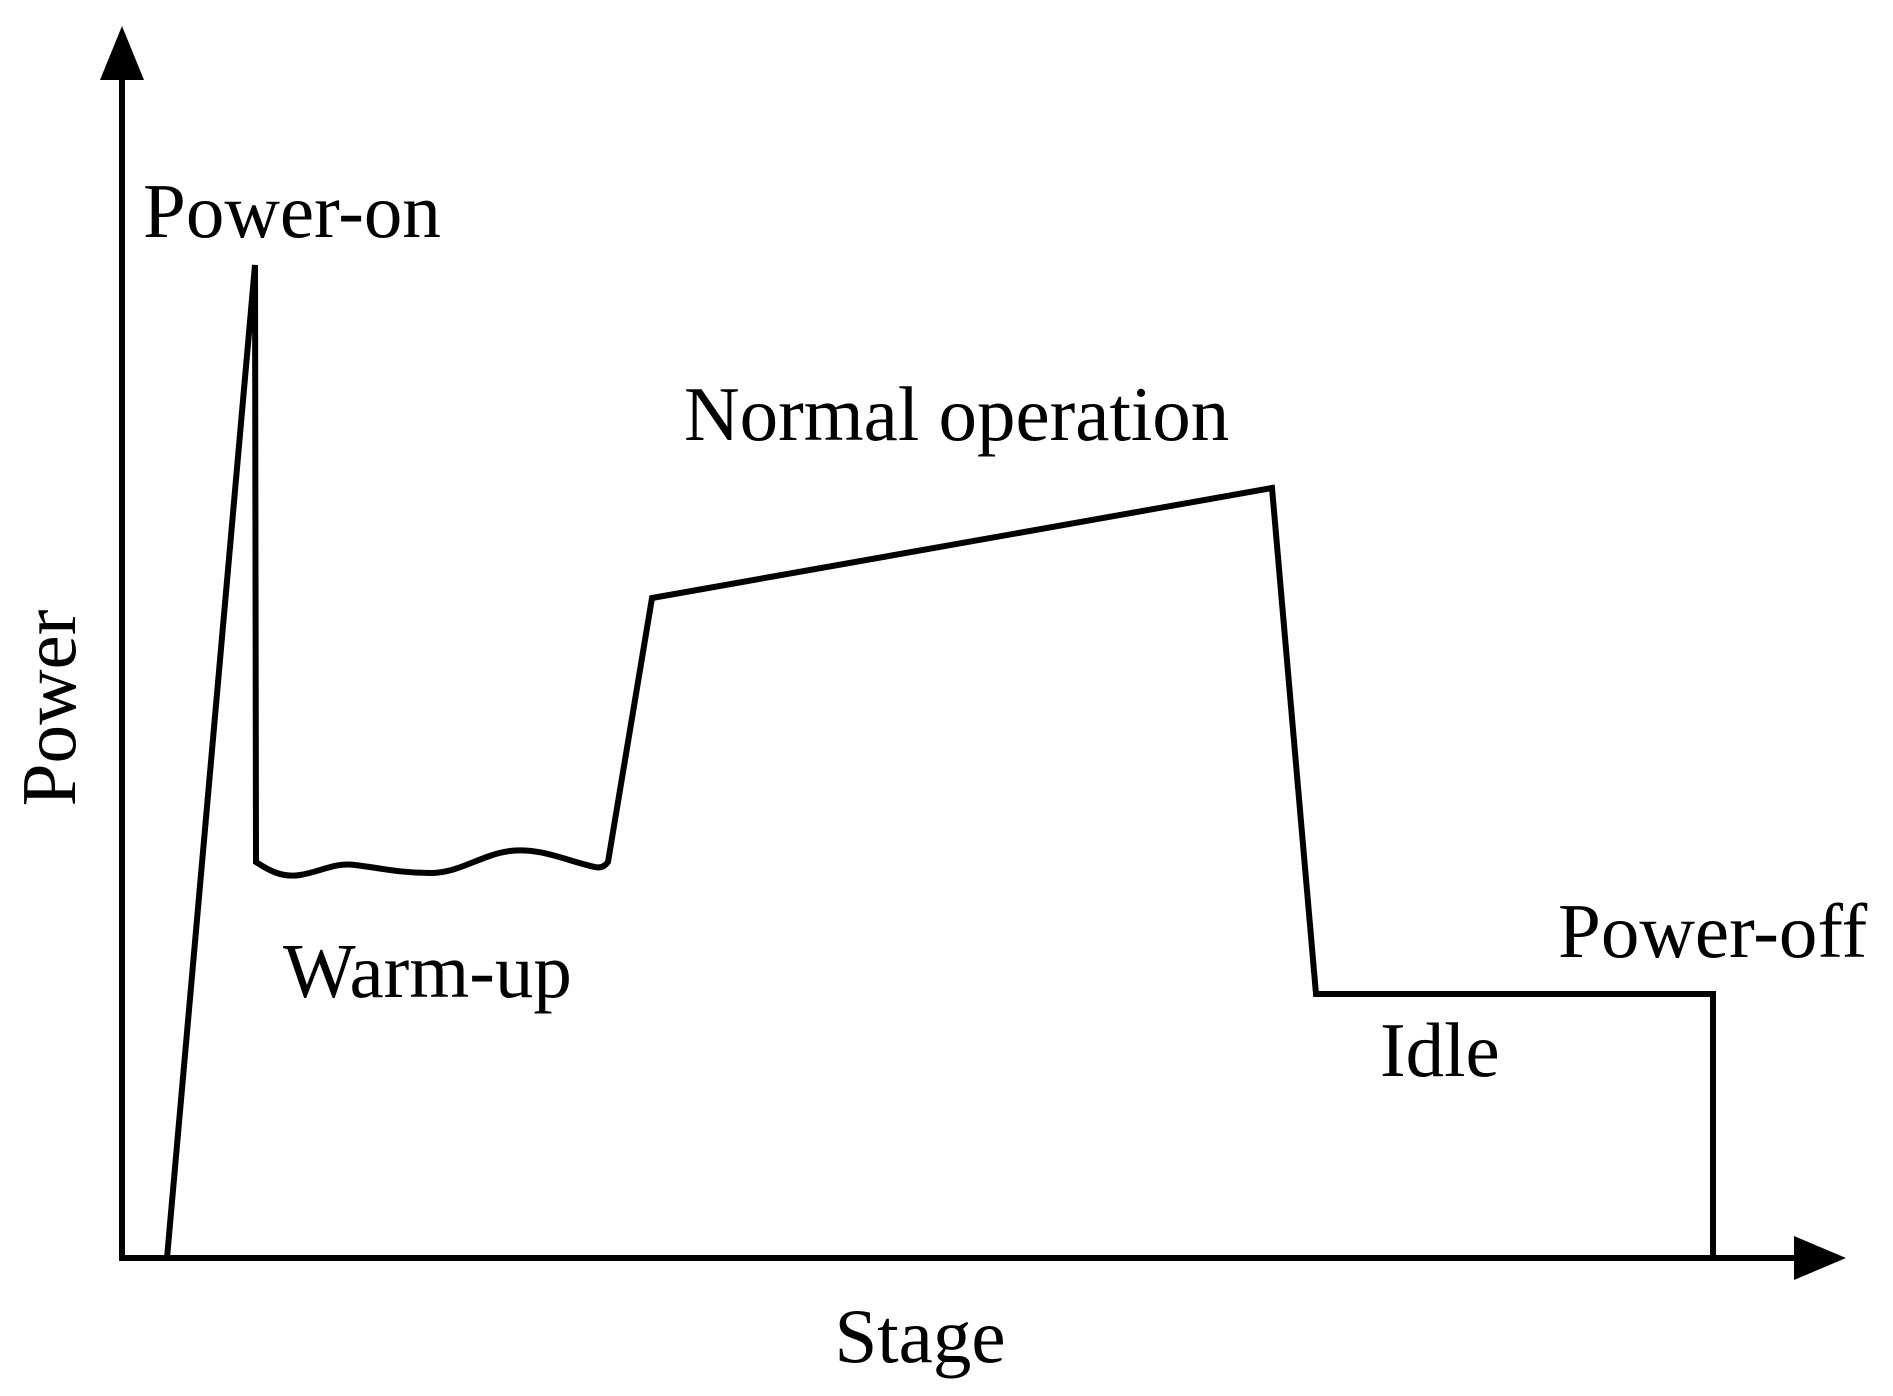 The image size is (1893, 1396). I want to click on stage-label-power-on: Power-on, so click(292, 211).